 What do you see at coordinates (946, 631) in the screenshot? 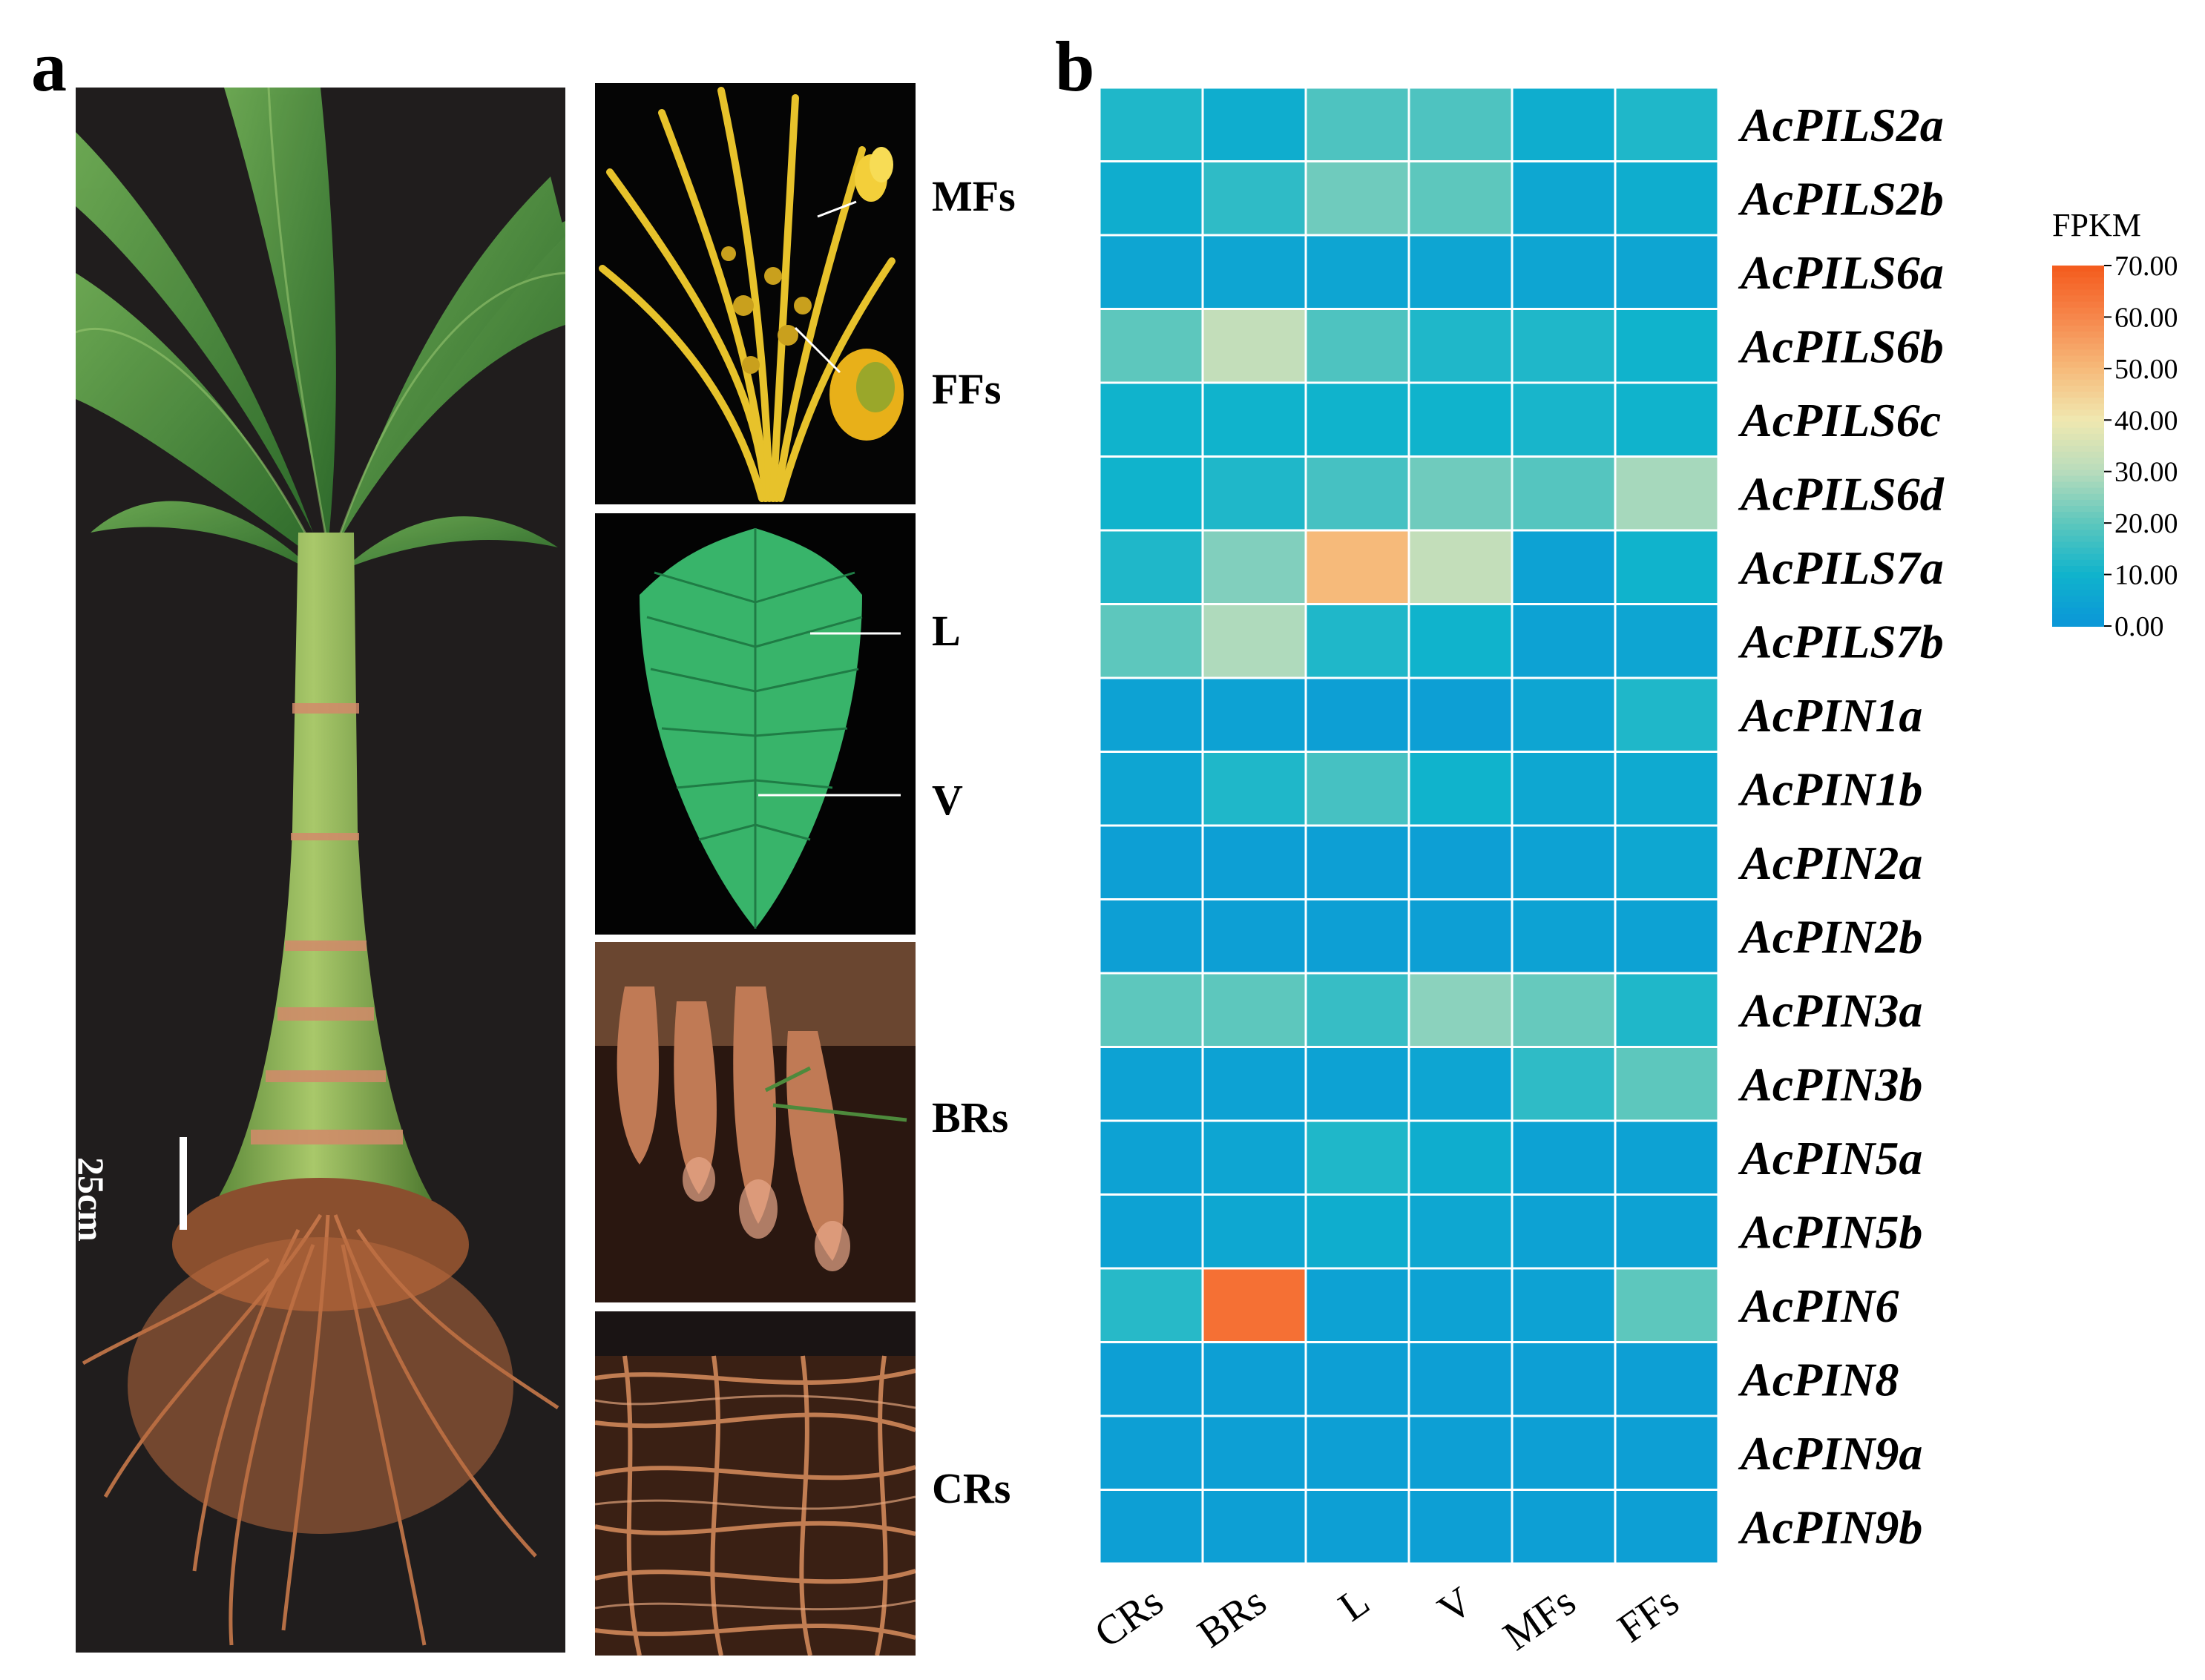
I see `tissue-label-l: L` at bounding box center [946, 631].